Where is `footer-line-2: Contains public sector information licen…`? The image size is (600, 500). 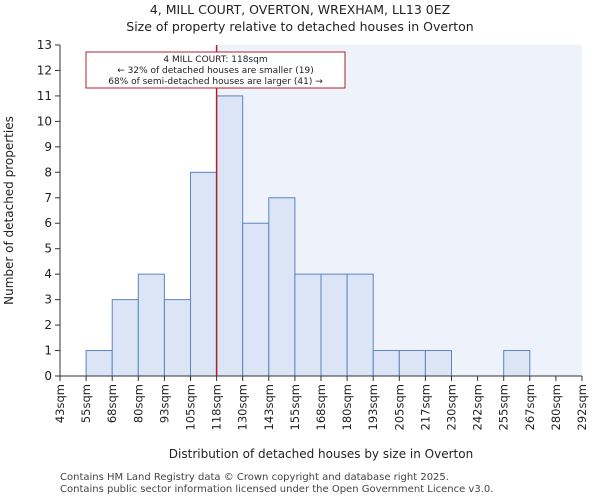 footer-line-2: Contains public sector information licen… is located at coordinates (277, 489).